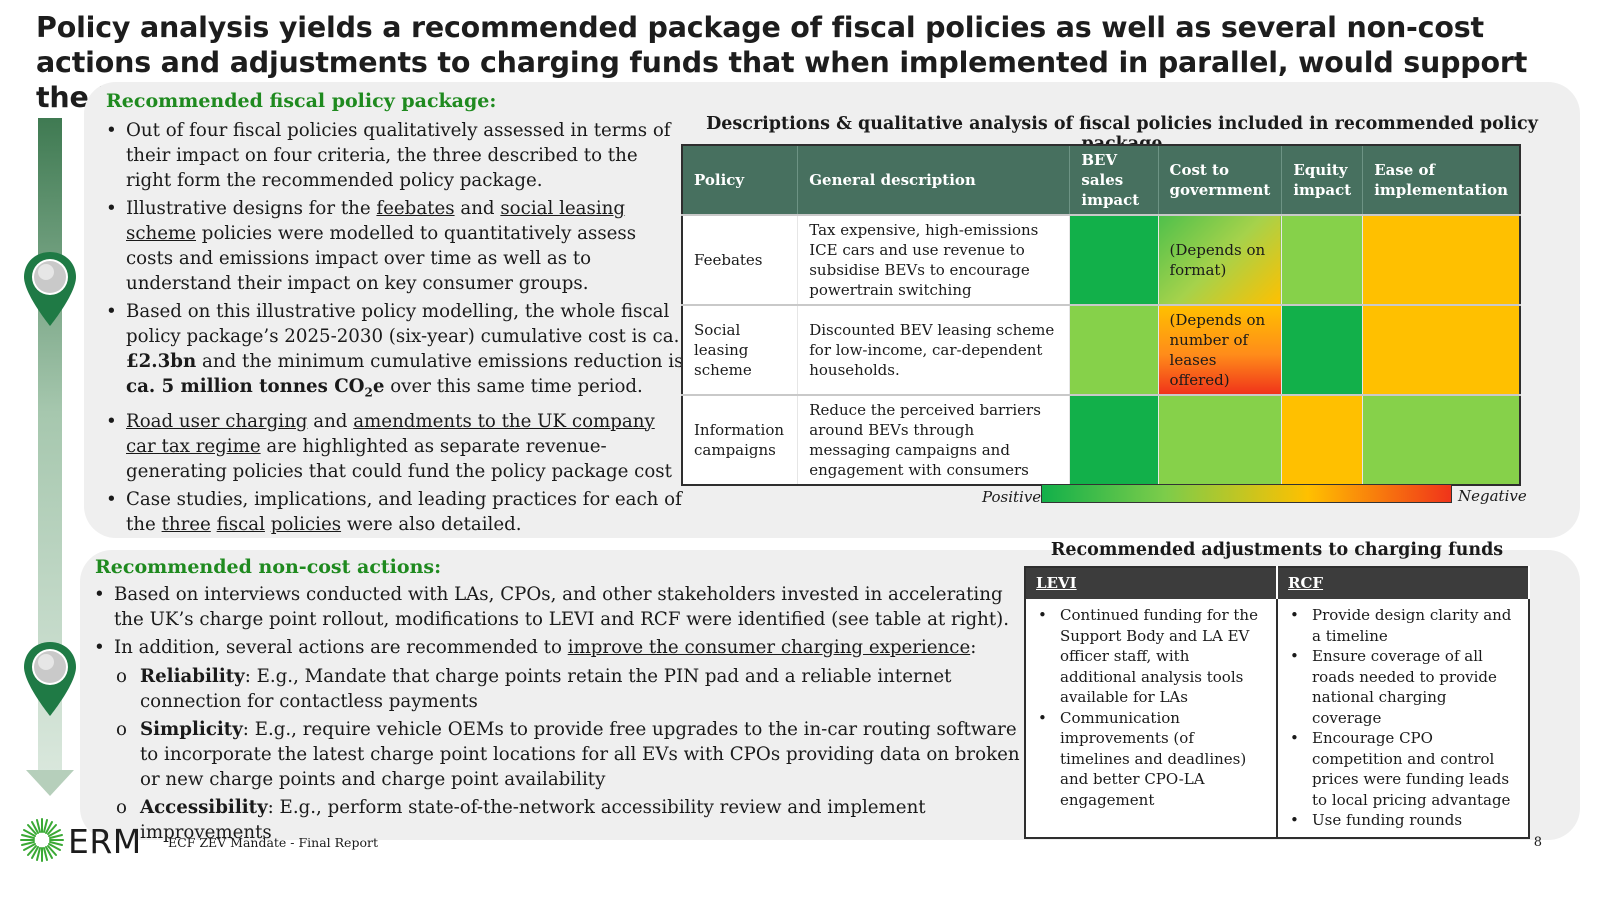  Describe the element at coordinates (1403, 625) in the screenshot. I see `list-item: Provide design clarity and a timeline` at that location.